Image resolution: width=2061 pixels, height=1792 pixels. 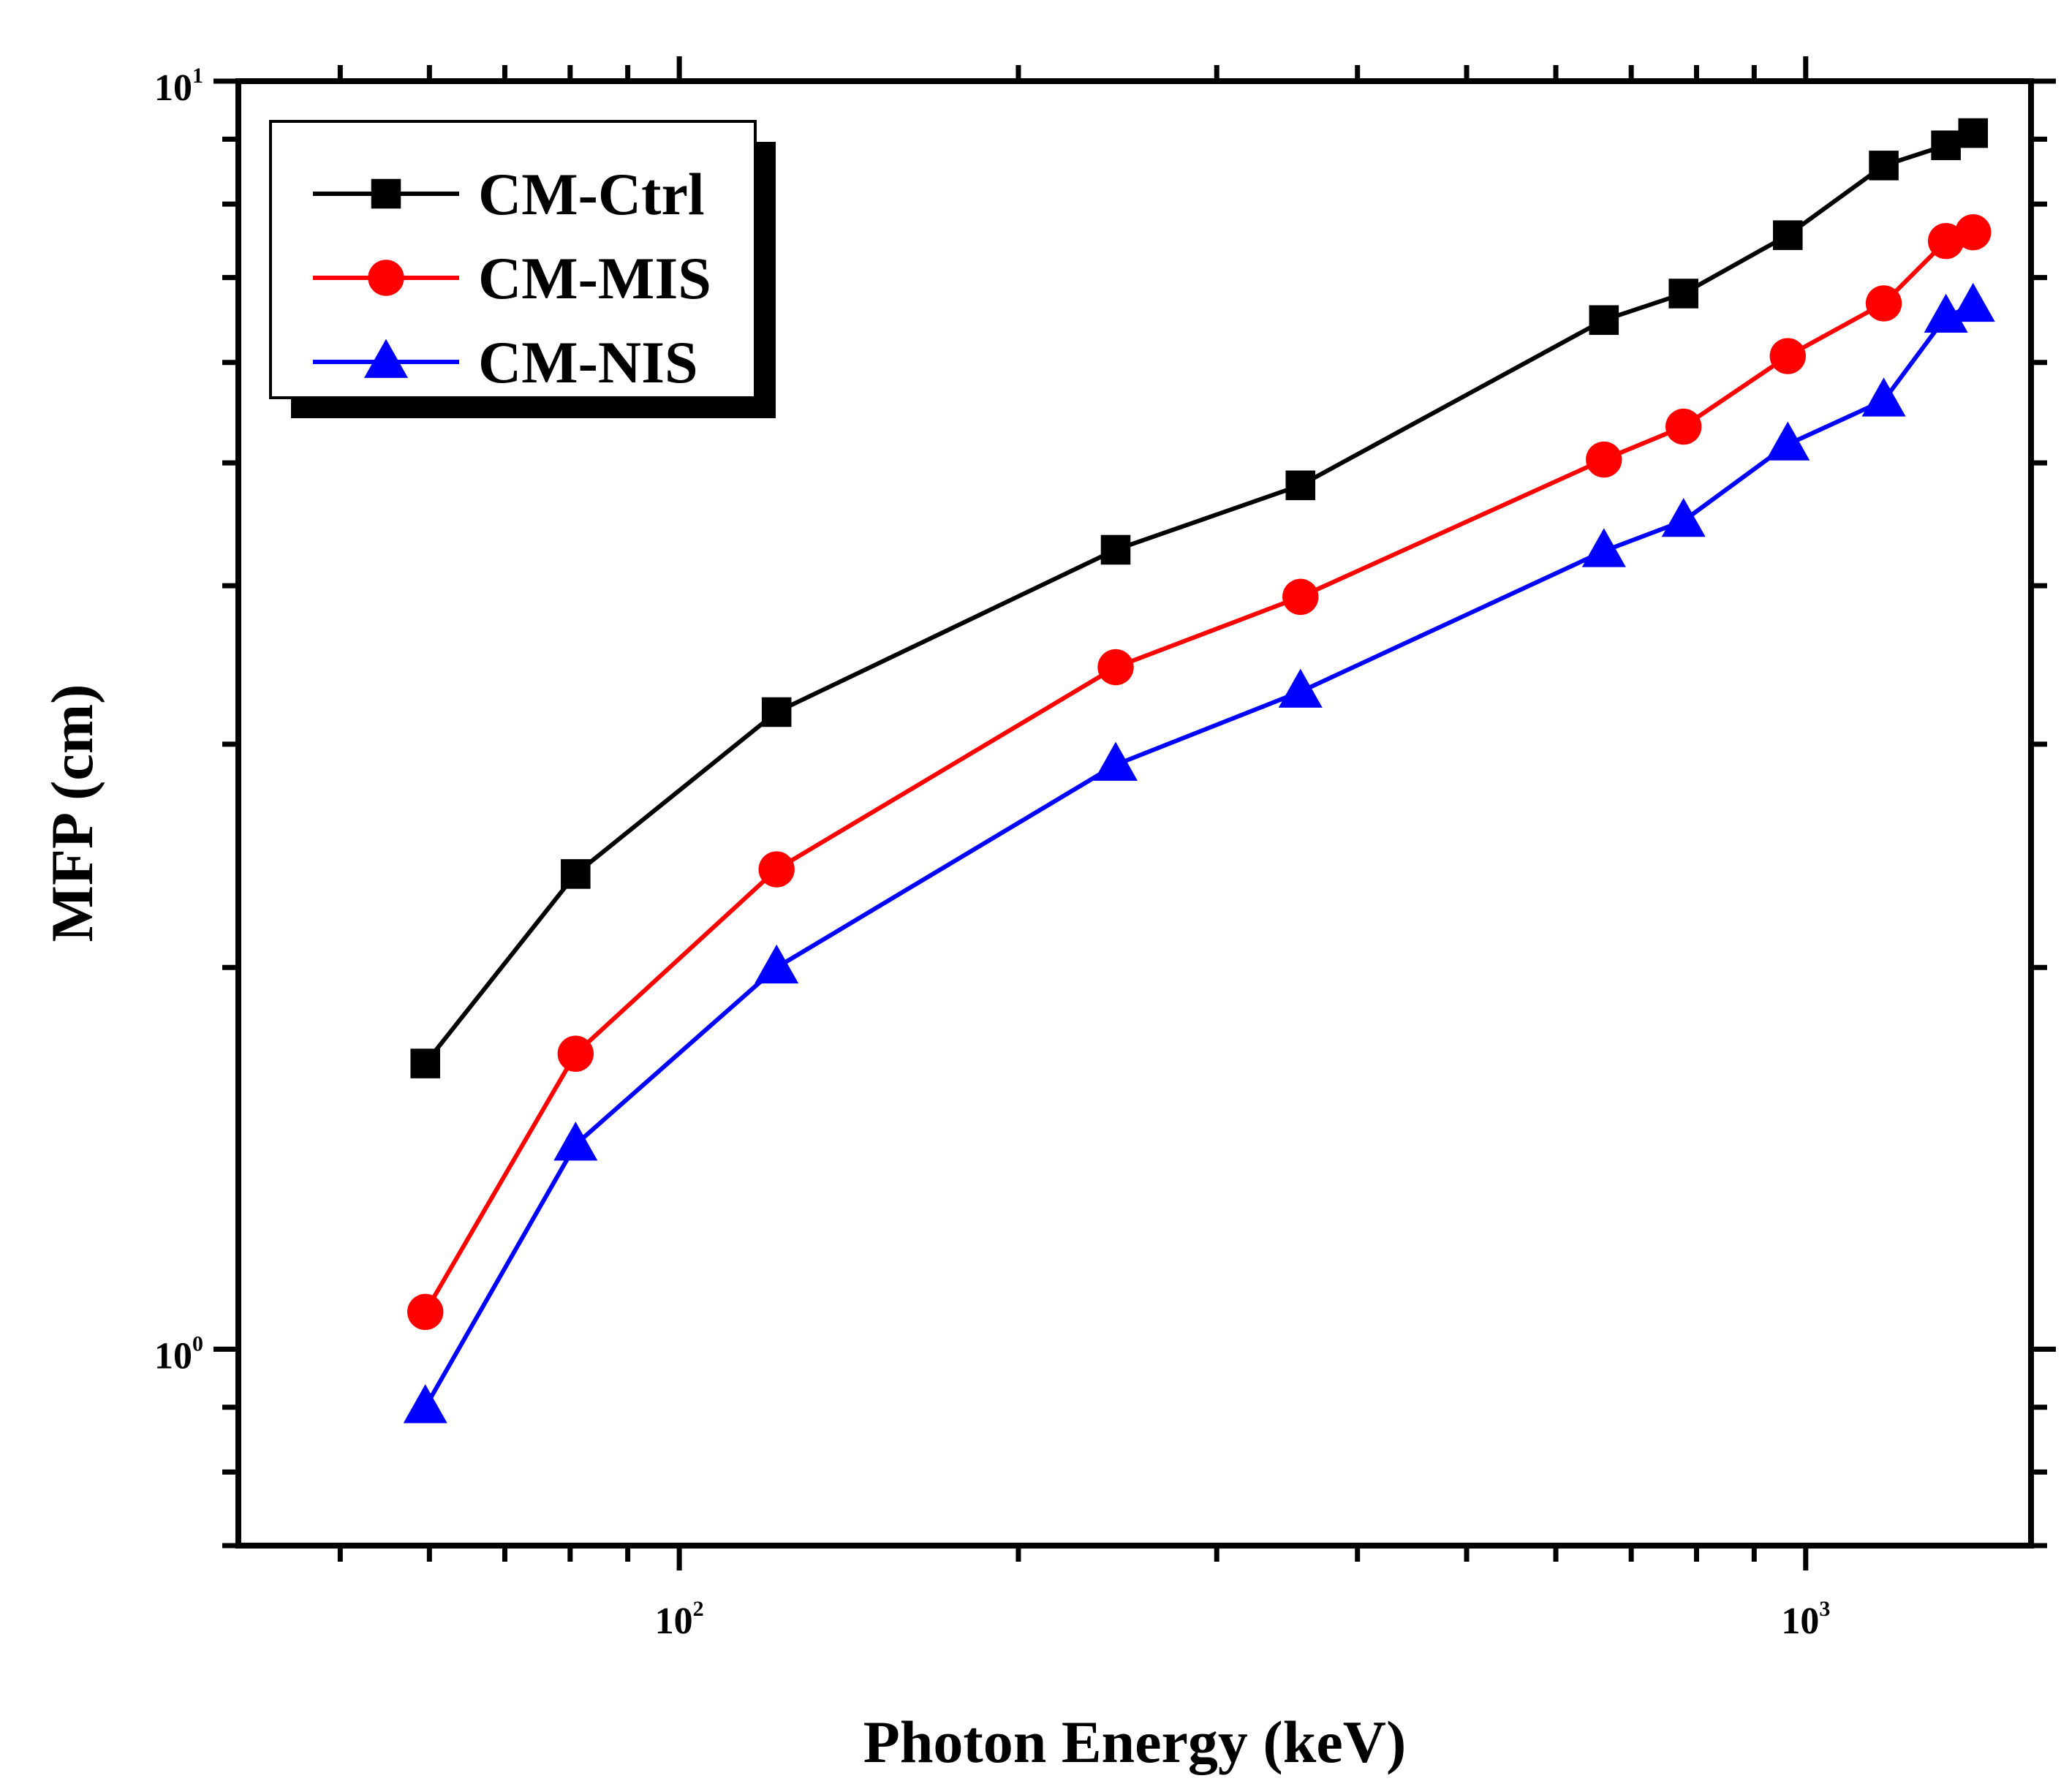 What do you see at coordinates (594, 278) in the screenshot?
I see `legend-label-cm-mis: CM-MIS` at bounding box center [594, 278].